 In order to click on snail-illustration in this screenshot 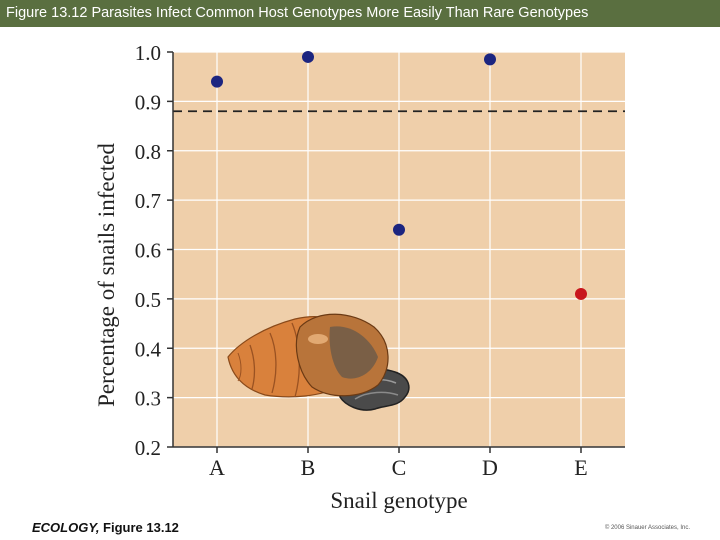, I will do `click(318, 362)`.